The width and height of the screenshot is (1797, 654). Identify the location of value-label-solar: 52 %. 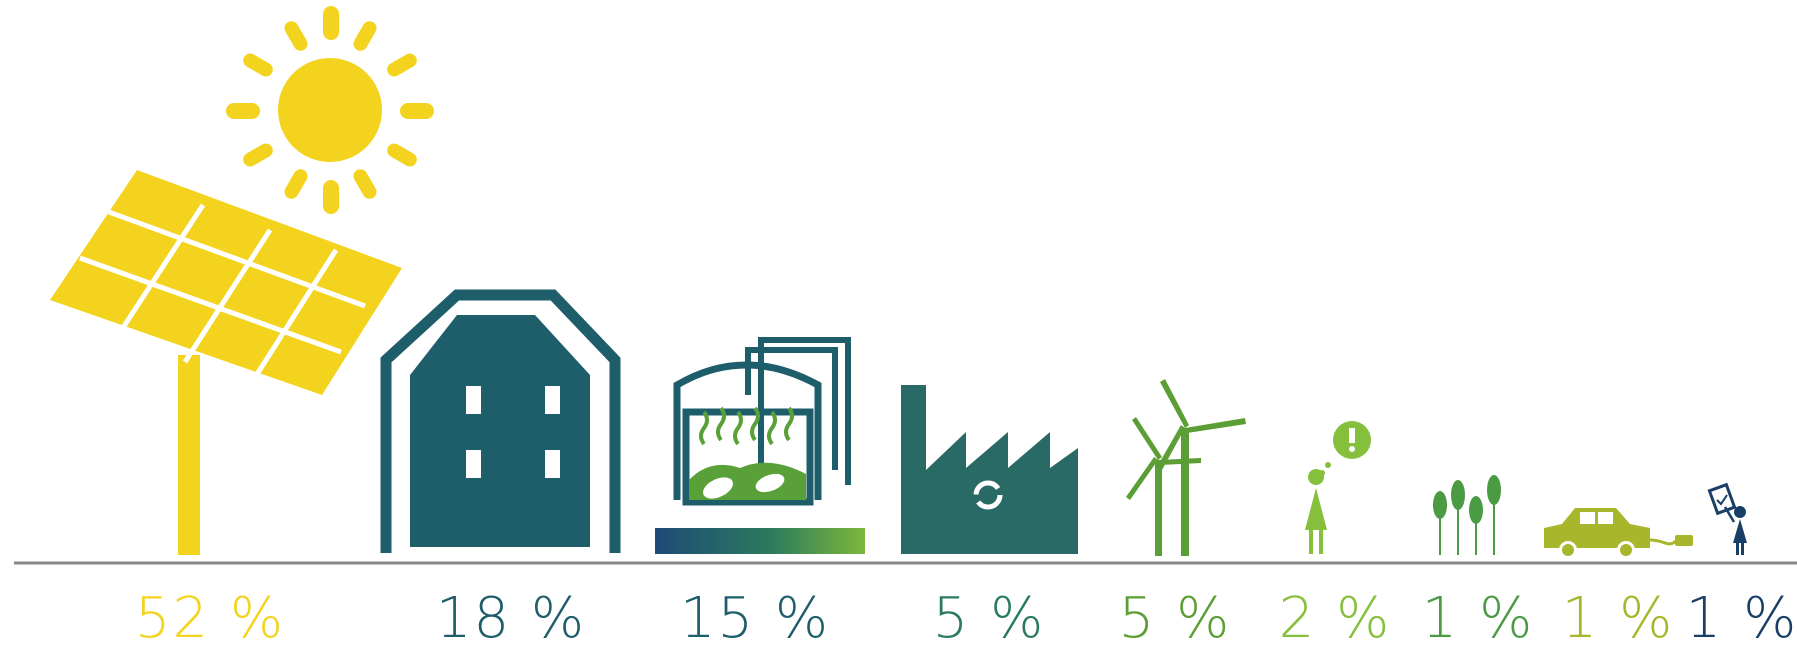
(210, 618).